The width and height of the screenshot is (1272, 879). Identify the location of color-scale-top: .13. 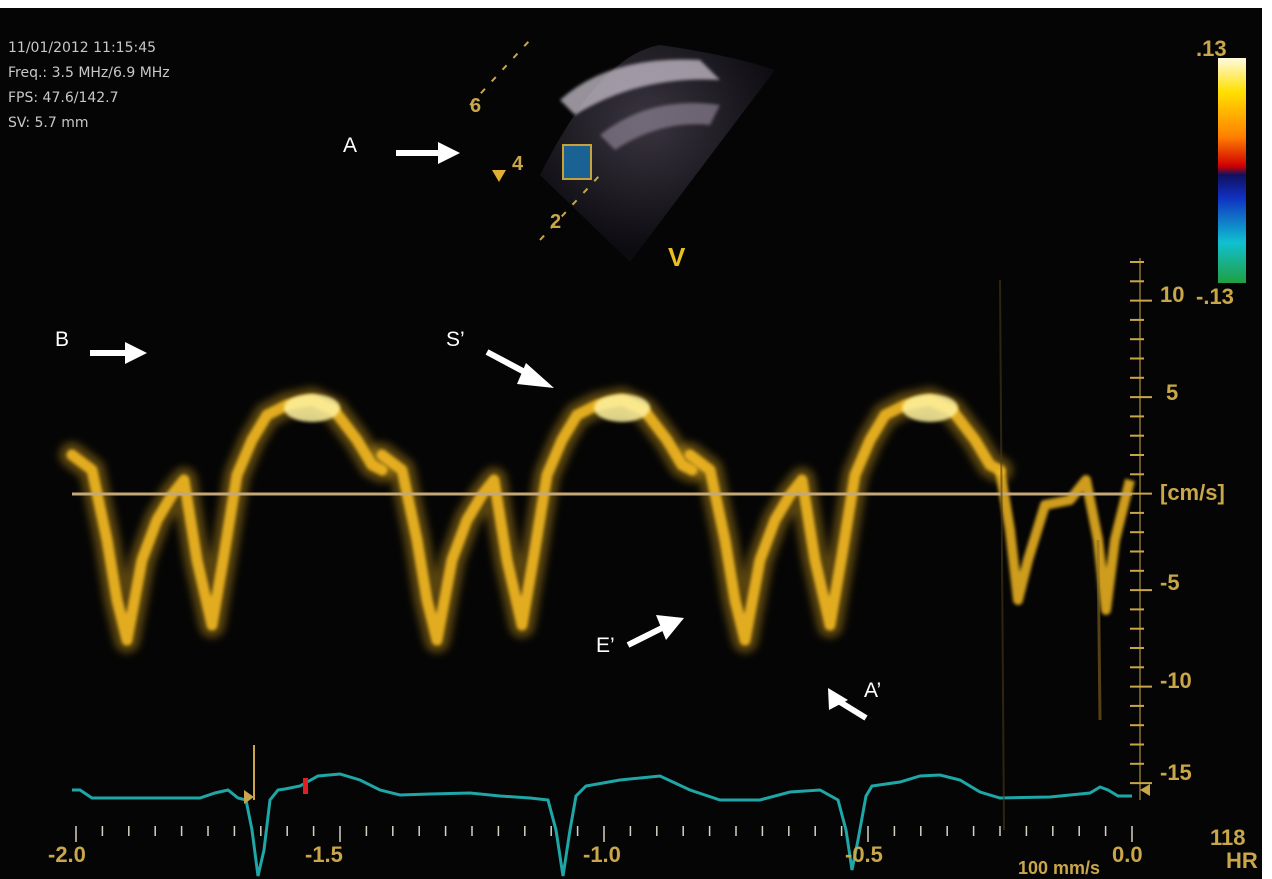
(1211, 48).